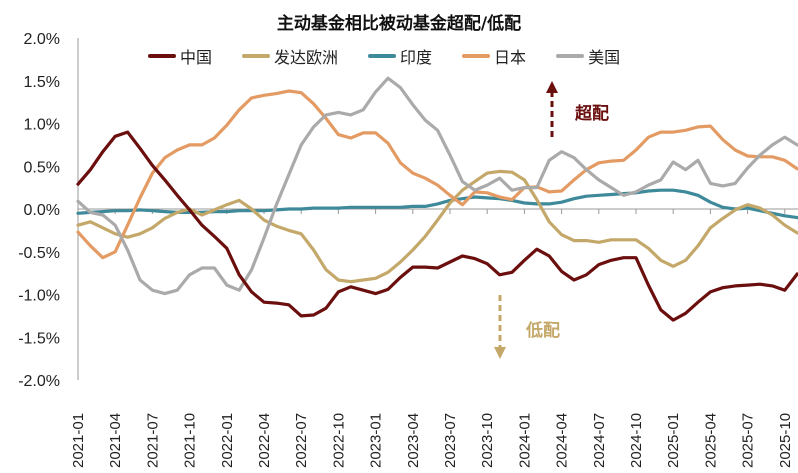 Image resolution: width=798 pixels, height=473 pixels. Describe the element at coordinates (710, 440) in the screenshot. I see `x-tick-label: 2025-04` at that location.